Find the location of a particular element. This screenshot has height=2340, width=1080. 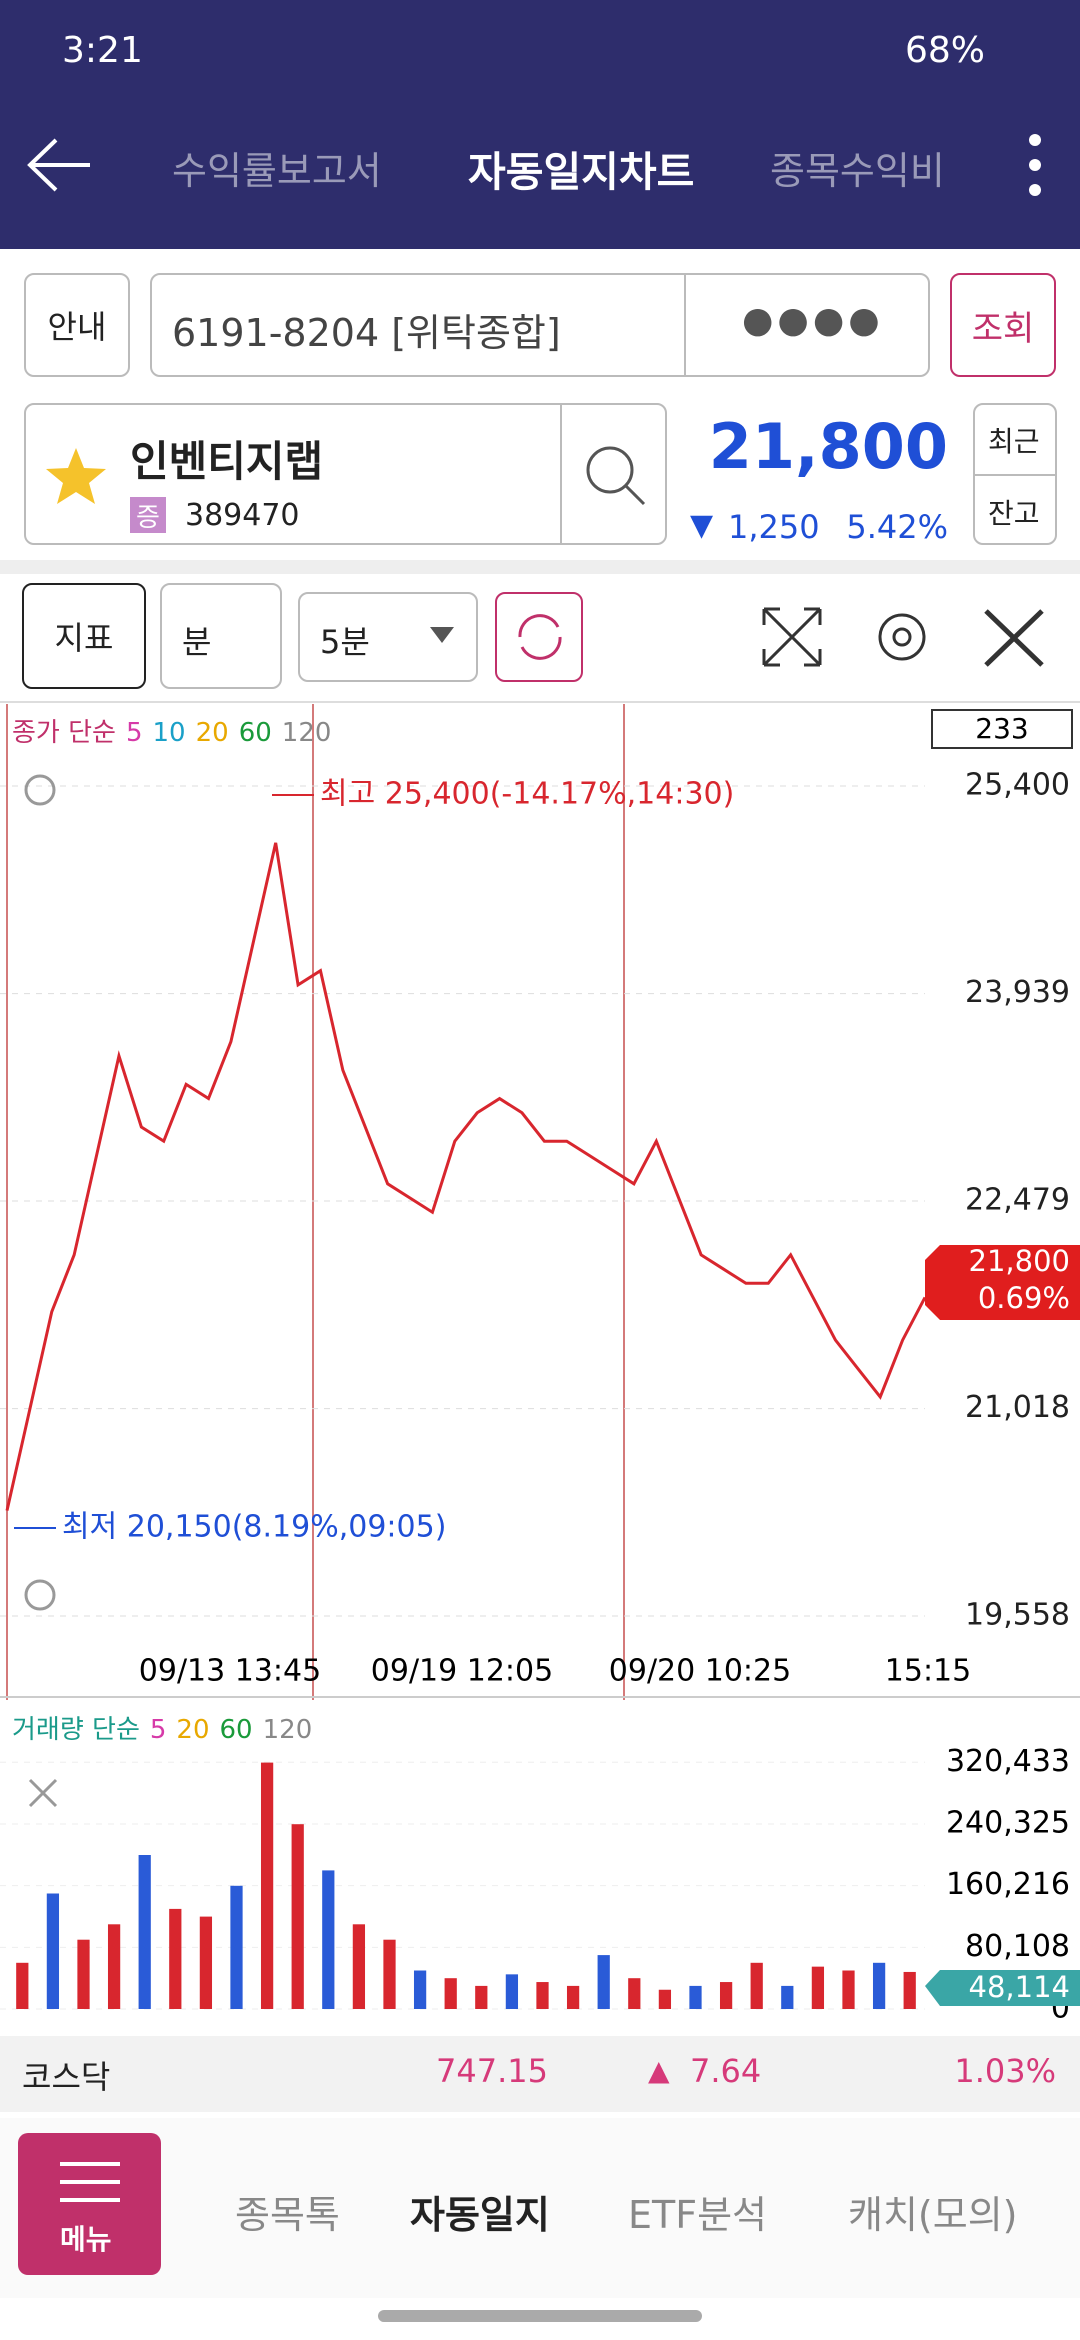

header-bg is located at coordinates (540, 124).